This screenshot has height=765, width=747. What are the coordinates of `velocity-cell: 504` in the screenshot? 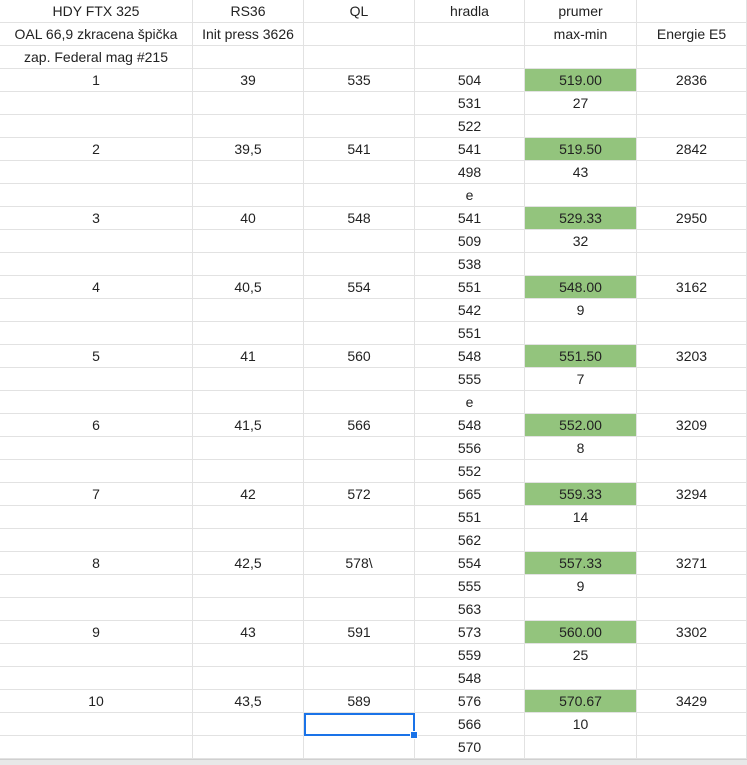 It's located at (470, 80).